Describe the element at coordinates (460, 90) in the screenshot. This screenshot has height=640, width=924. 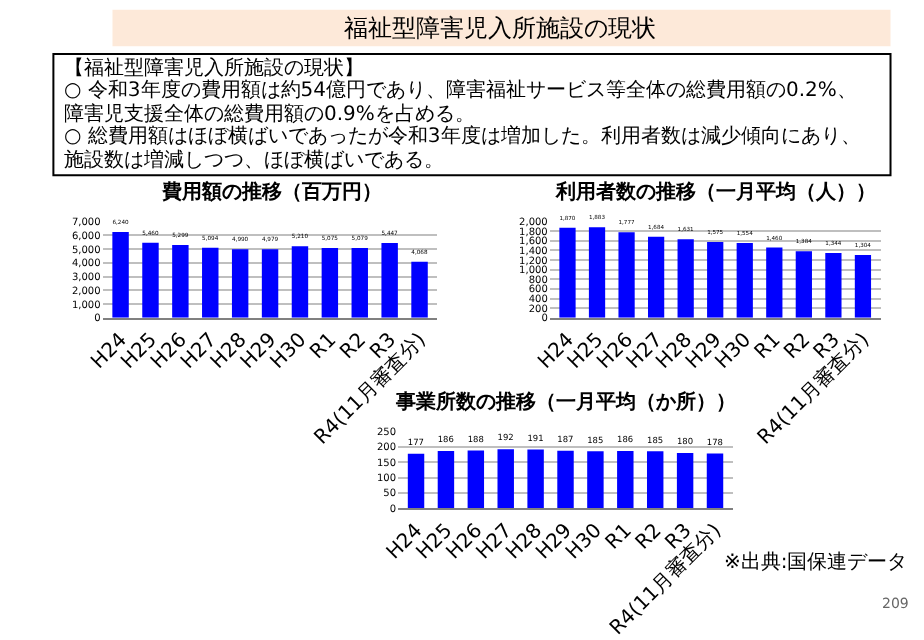
I see `text: ○ 令和3年度の費用額は約54億円であり、障害福祉サービス等全体の総費用額の0.2%、` at that location.